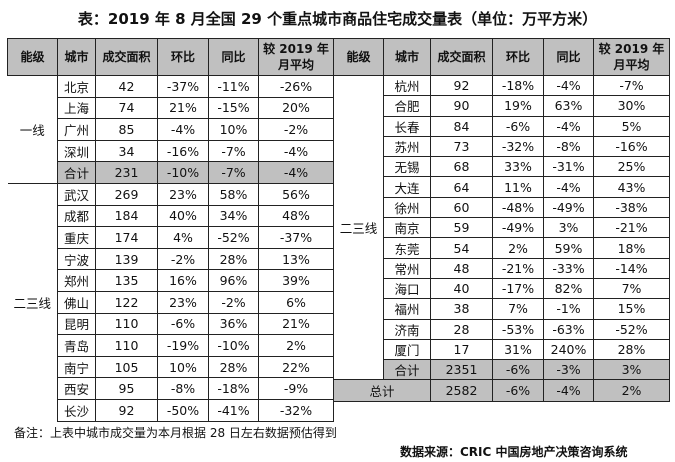  What do you see at coordinates (407, 228) in the screenshot?
I see `city-cell: 南京` at bounding box center [407, 228].